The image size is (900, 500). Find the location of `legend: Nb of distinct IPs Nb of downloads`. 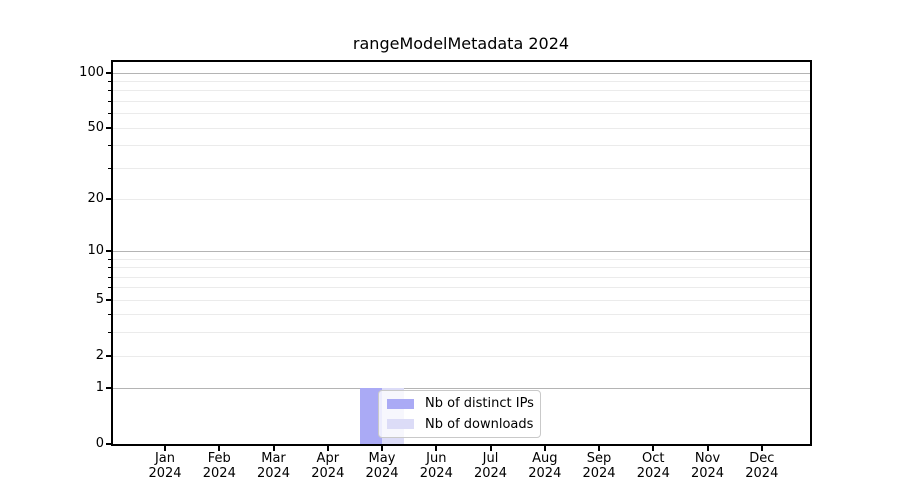

legend: Nb of distinct IPs Nb of downloads is located at coordinates (459, 414).